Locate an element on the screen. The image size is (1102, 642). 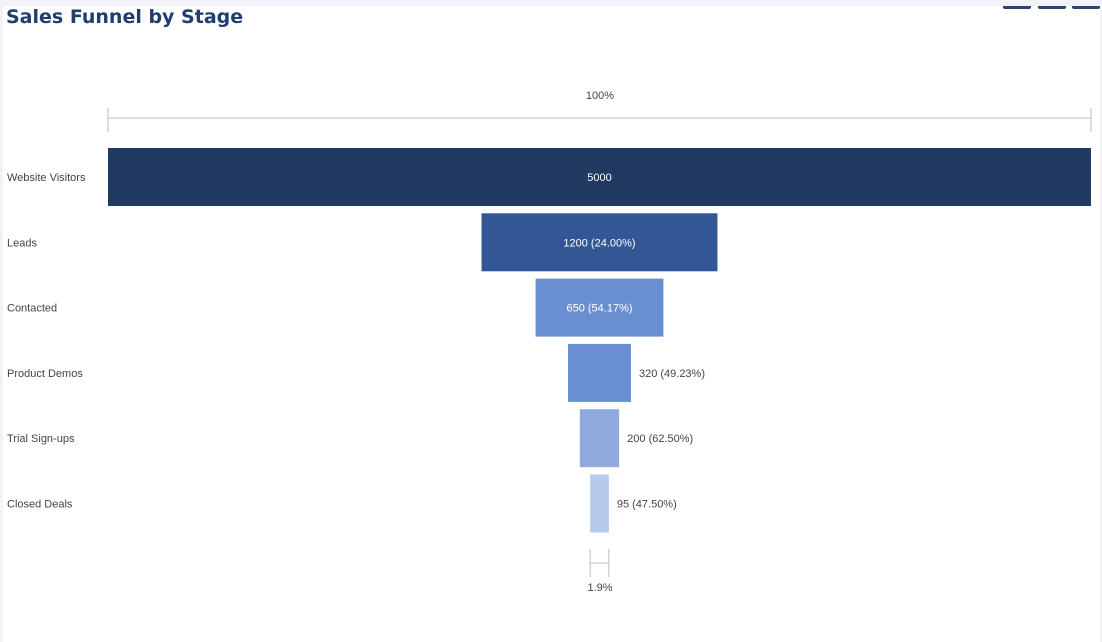
bottom-percent-label: 1.9% is located at coordinates (599, 588).